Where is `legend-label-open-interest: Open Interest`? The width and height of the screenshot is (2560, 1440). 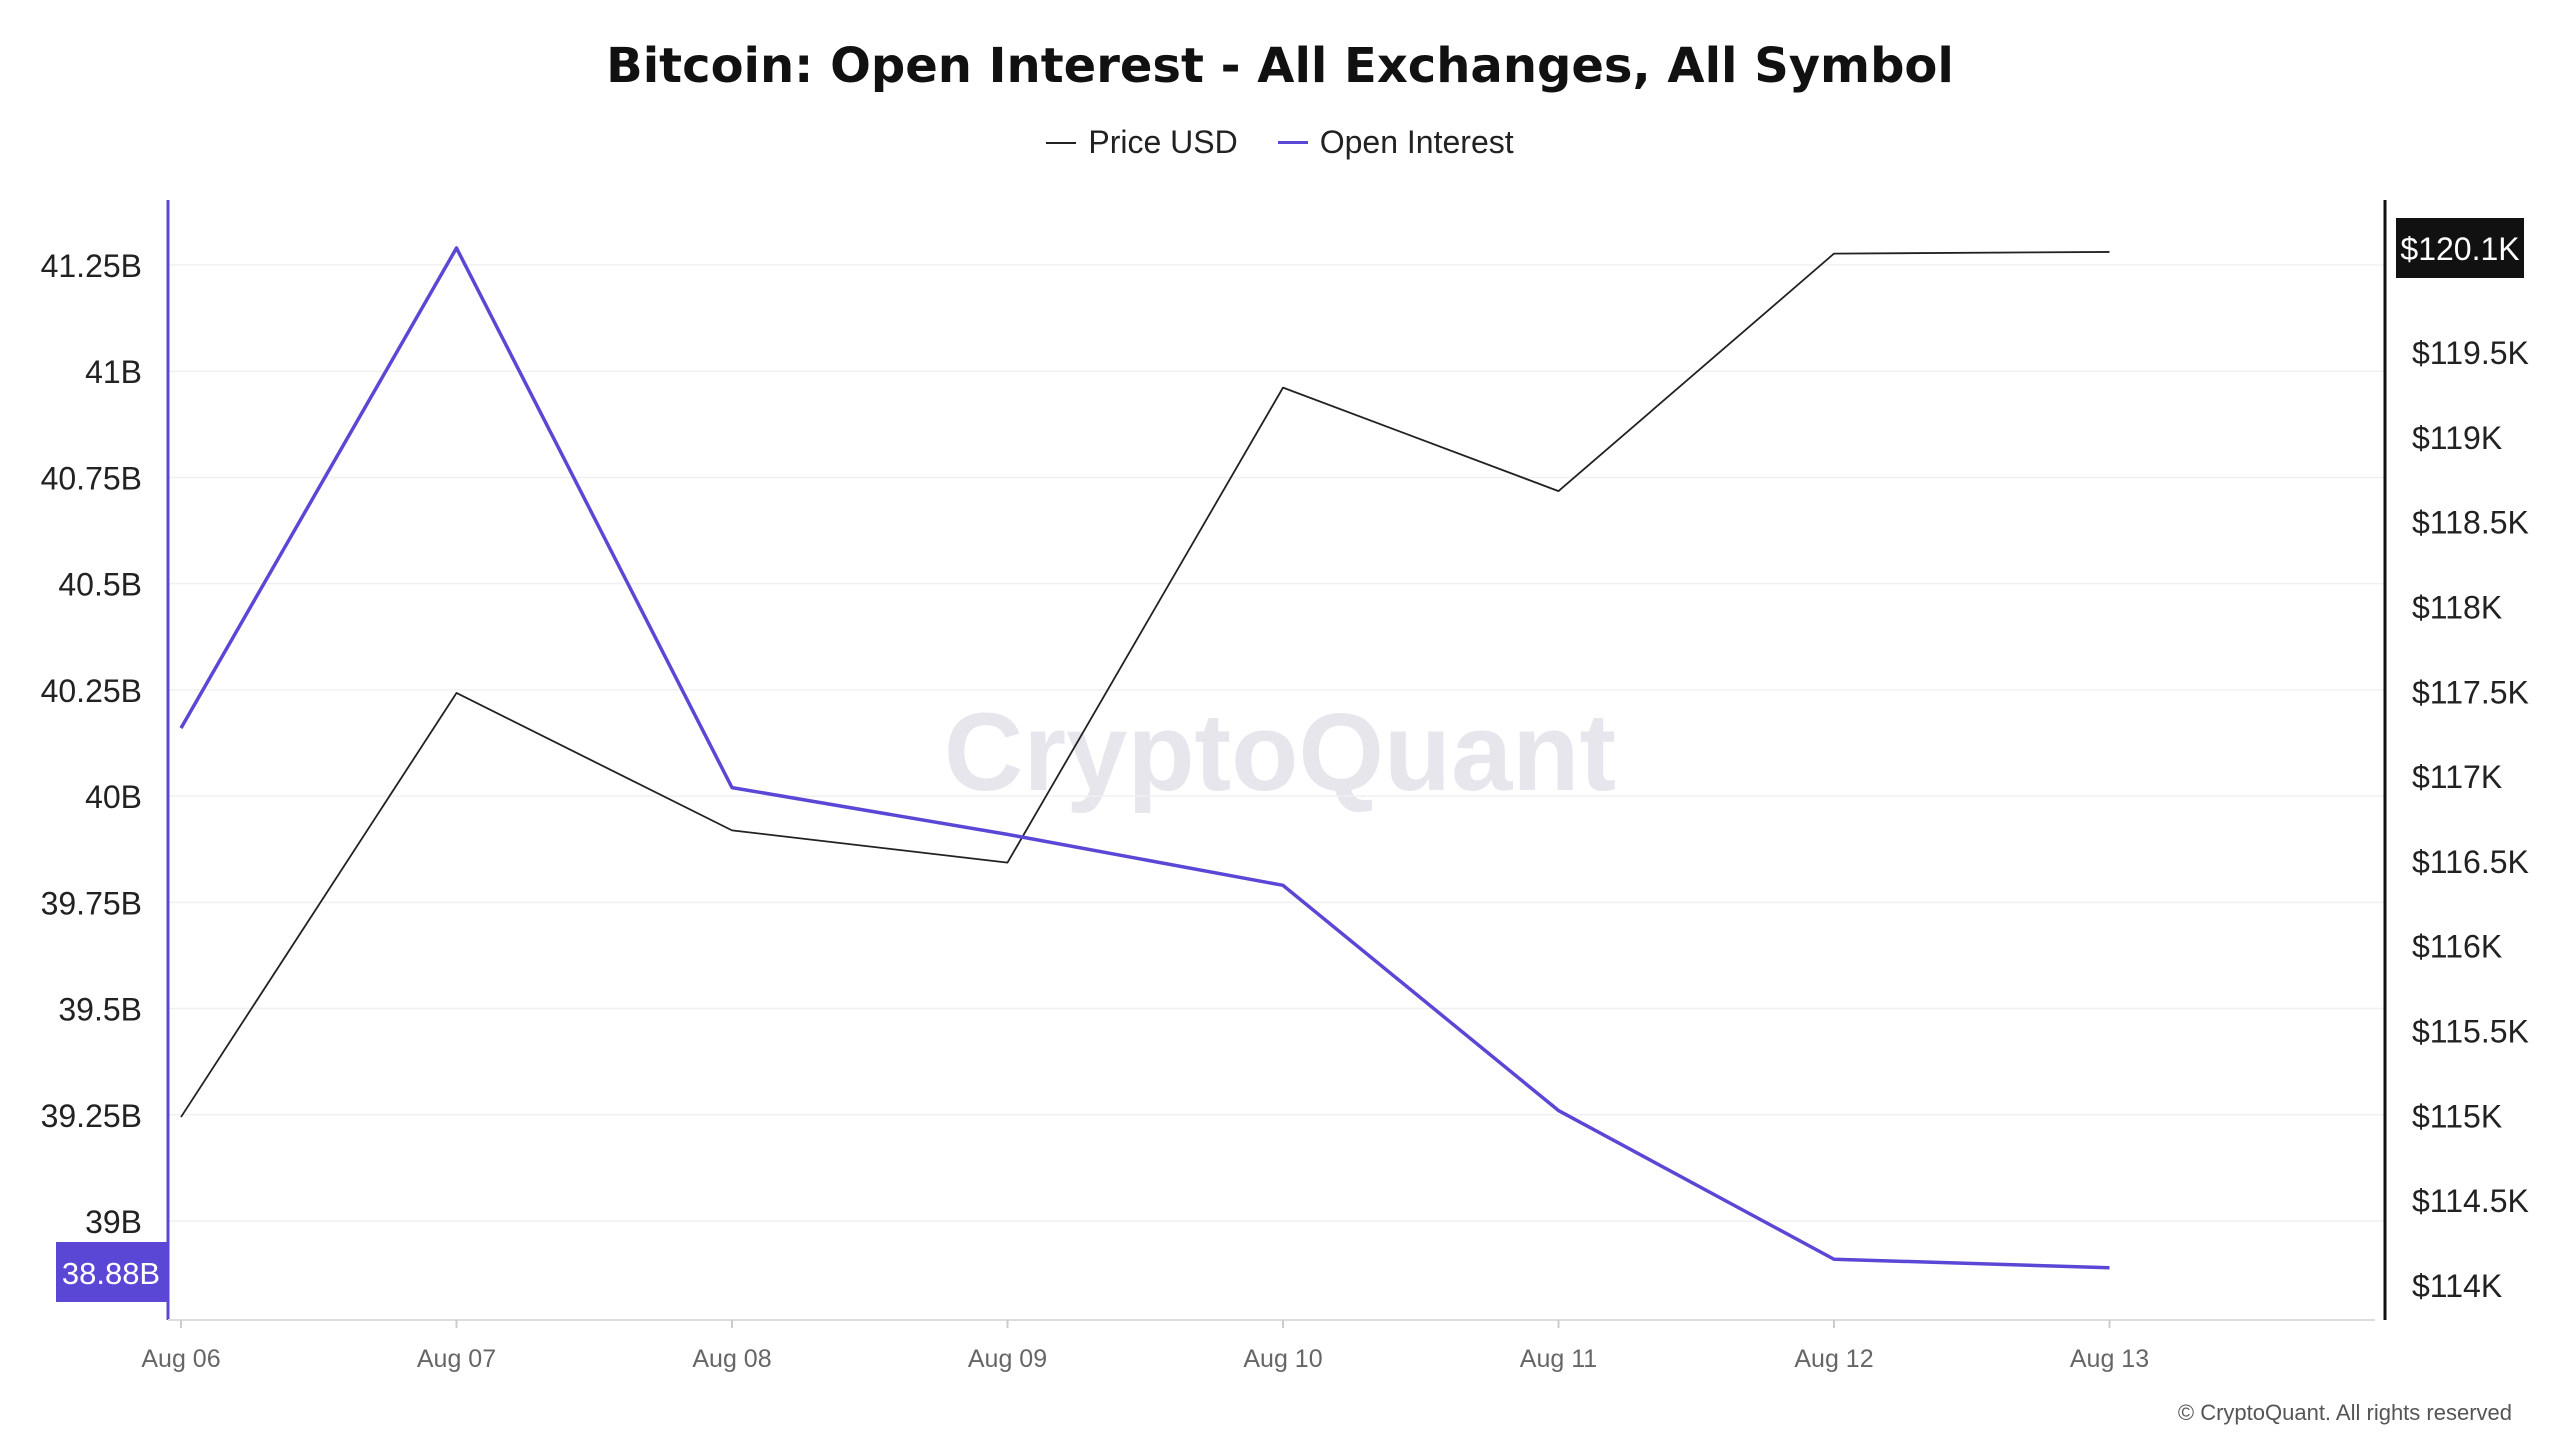 legend-label-open-interest: Open Interest is located at coordinates (1416, 142).